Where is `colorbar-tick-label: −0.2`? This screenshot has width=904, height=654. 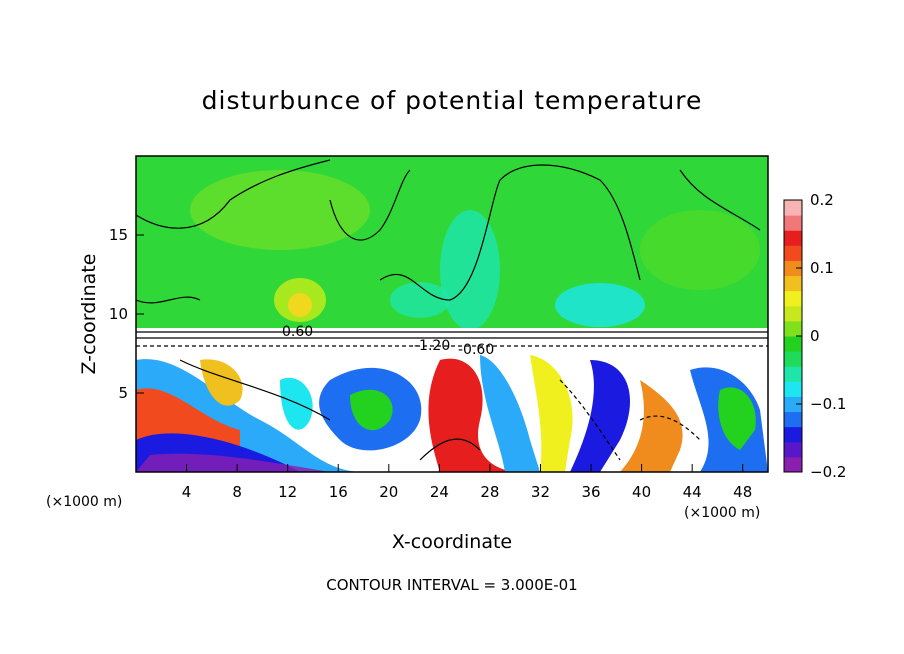 colorbar-tick-label: −0.2 is located at coordinates (828, 472).